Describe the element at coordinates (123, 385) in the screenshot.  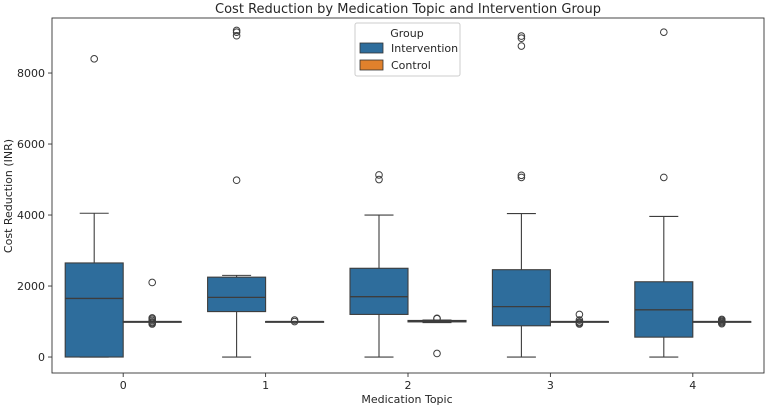
I see `x-tick-label: 0` at that location.